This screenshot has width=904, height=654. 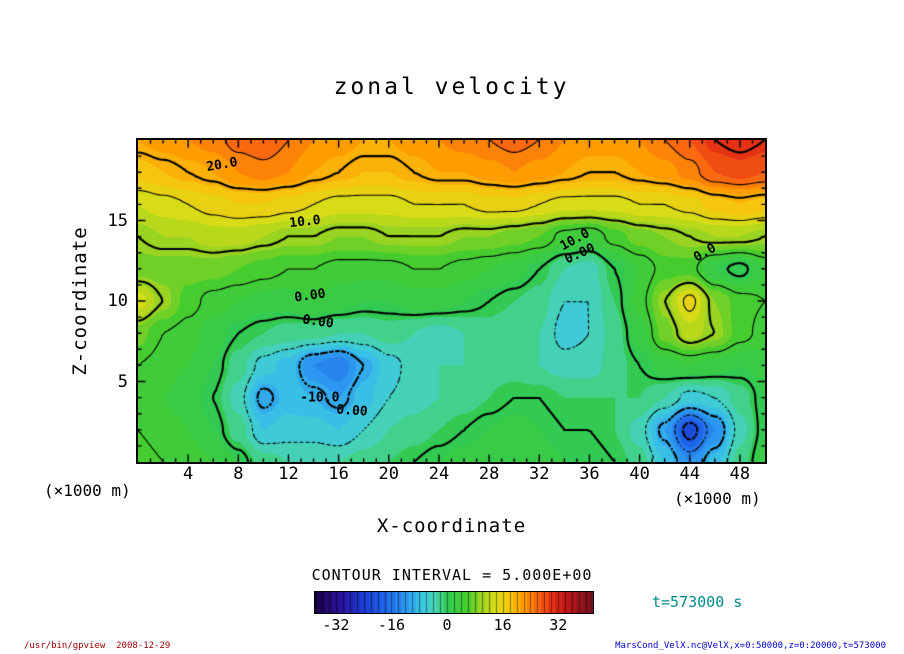 I want to click on footer-command-text: /usr/bin/gpview 2008-12-29, so click(x=97, y=646).